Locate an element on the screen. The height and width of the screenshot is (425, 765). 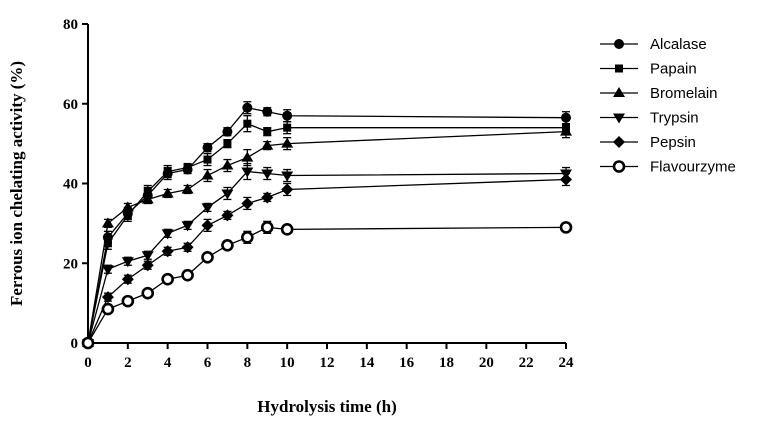
y-tick-label: 20 is located at coordinates (70, 264).